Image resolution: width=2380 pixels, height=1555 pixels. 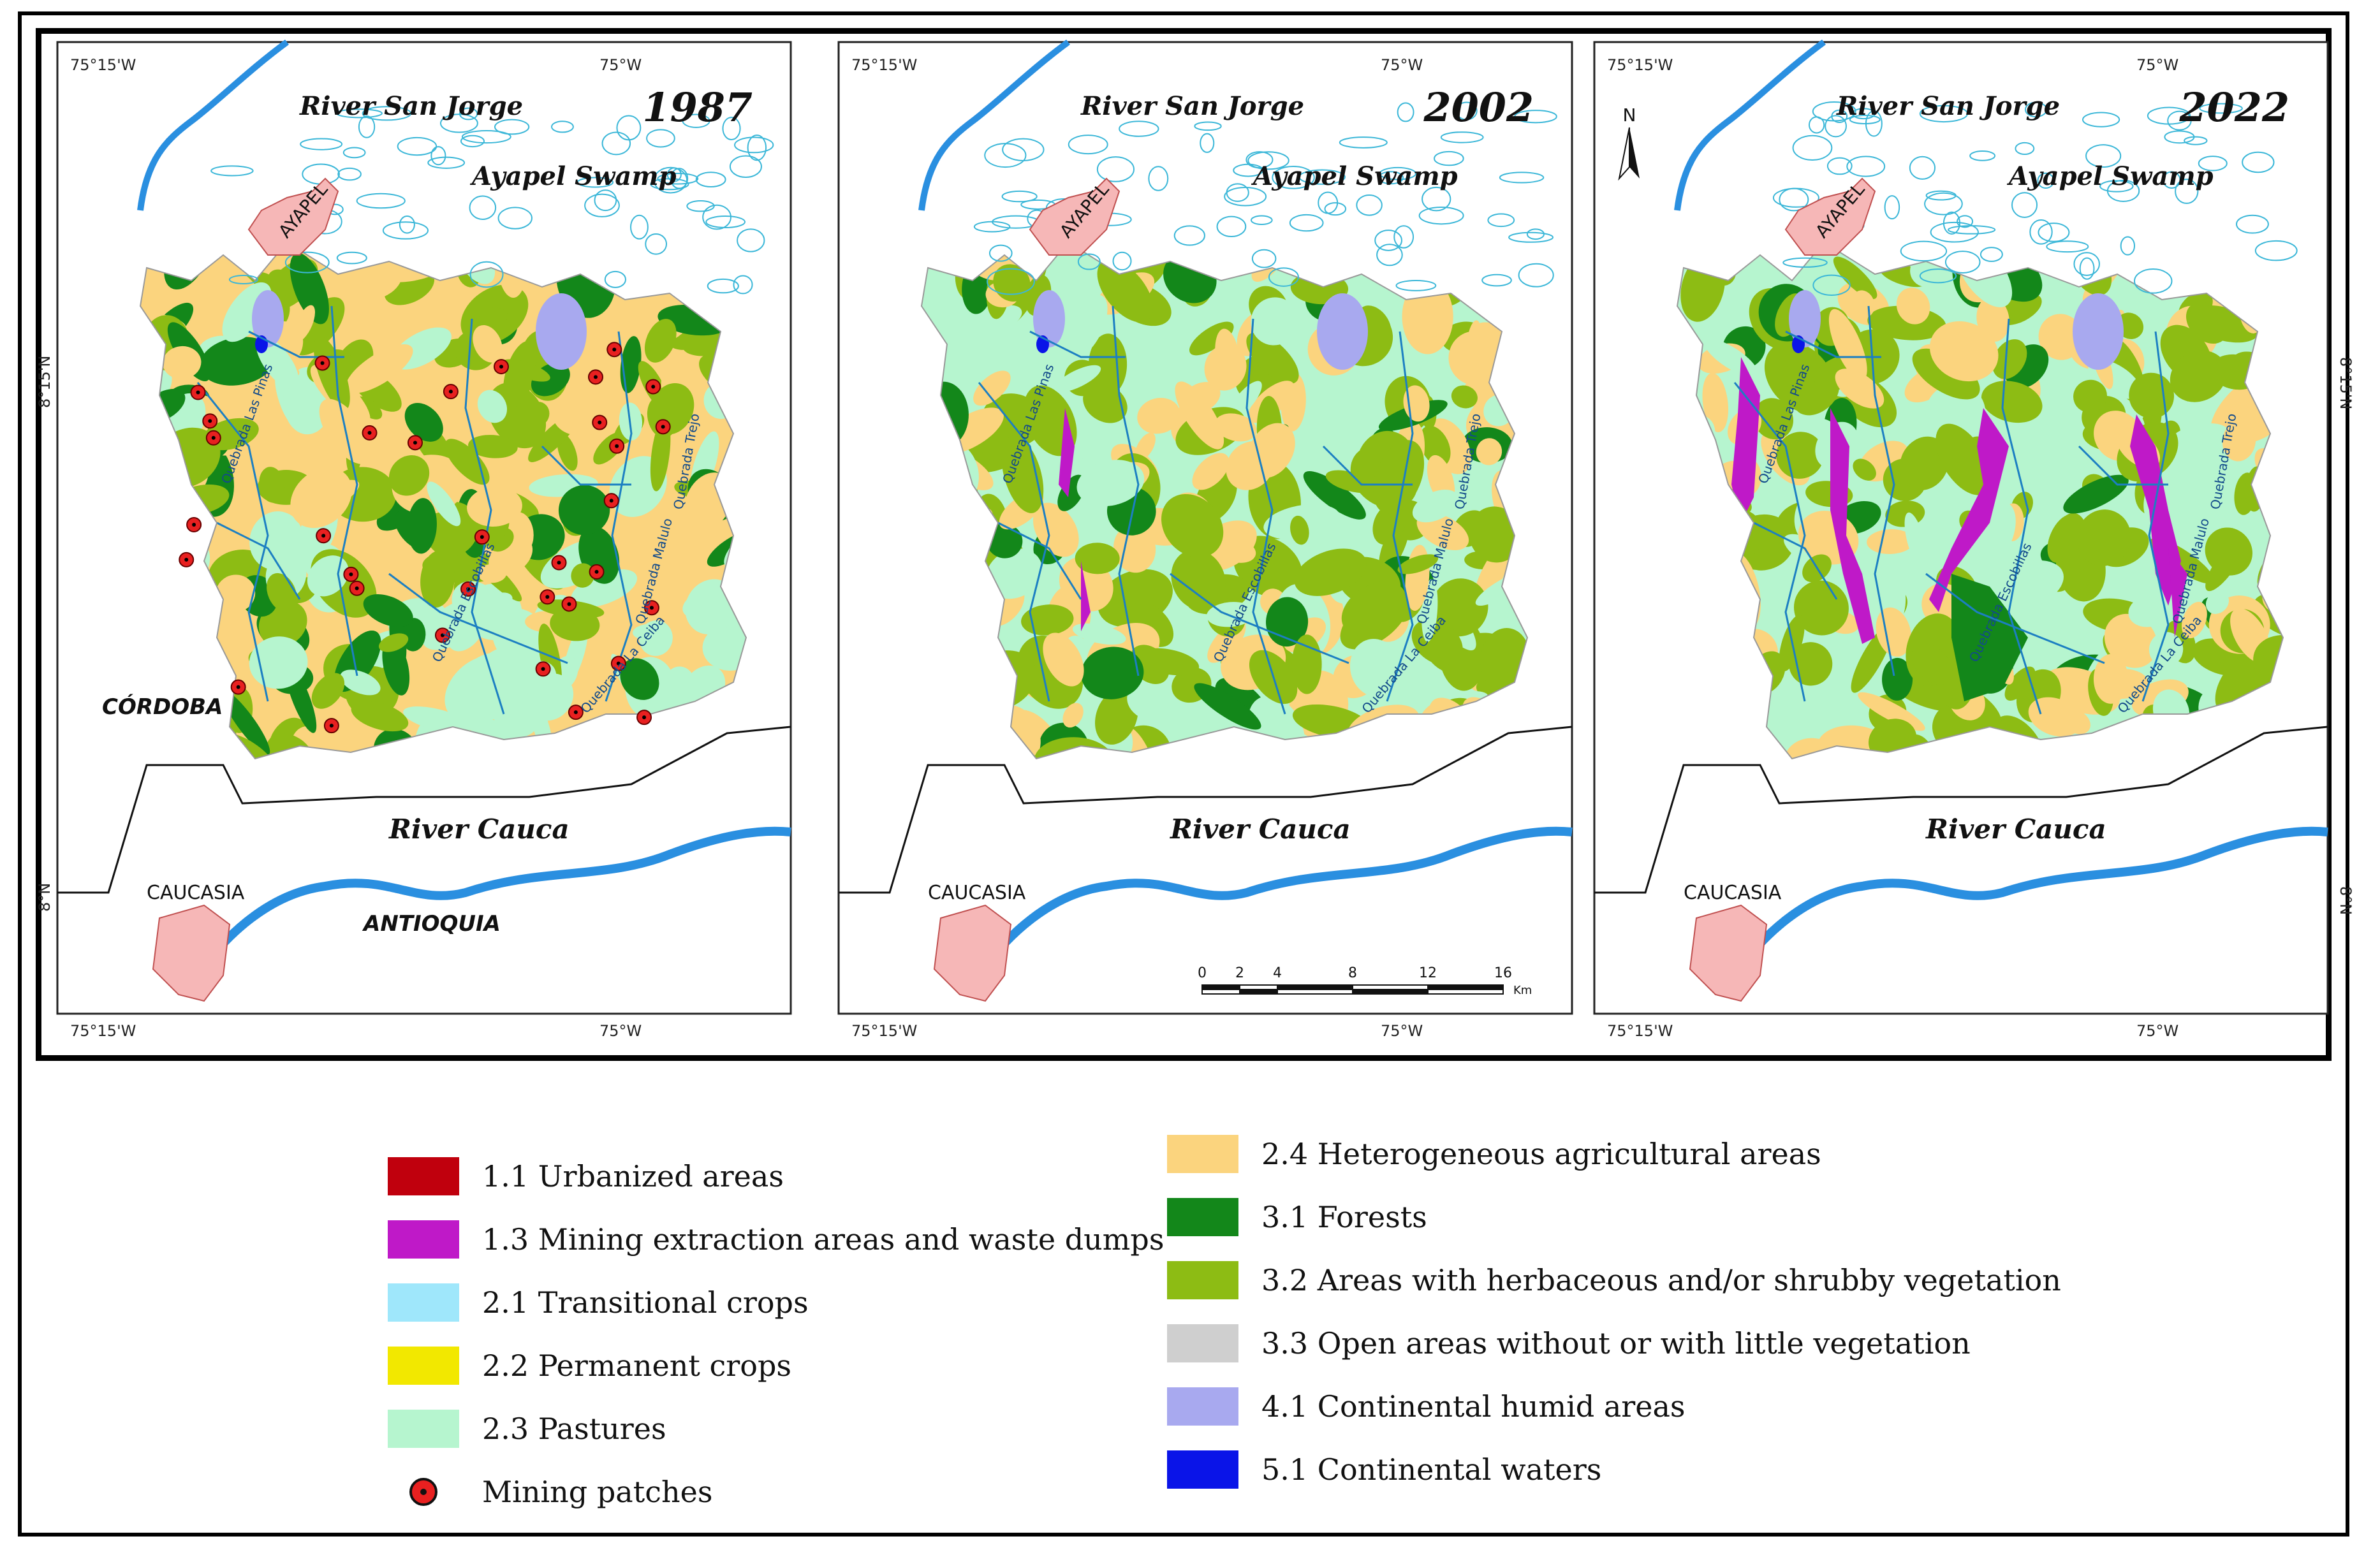 I want to click on scale-tick-label: 8, so click(x=1352, y=973).